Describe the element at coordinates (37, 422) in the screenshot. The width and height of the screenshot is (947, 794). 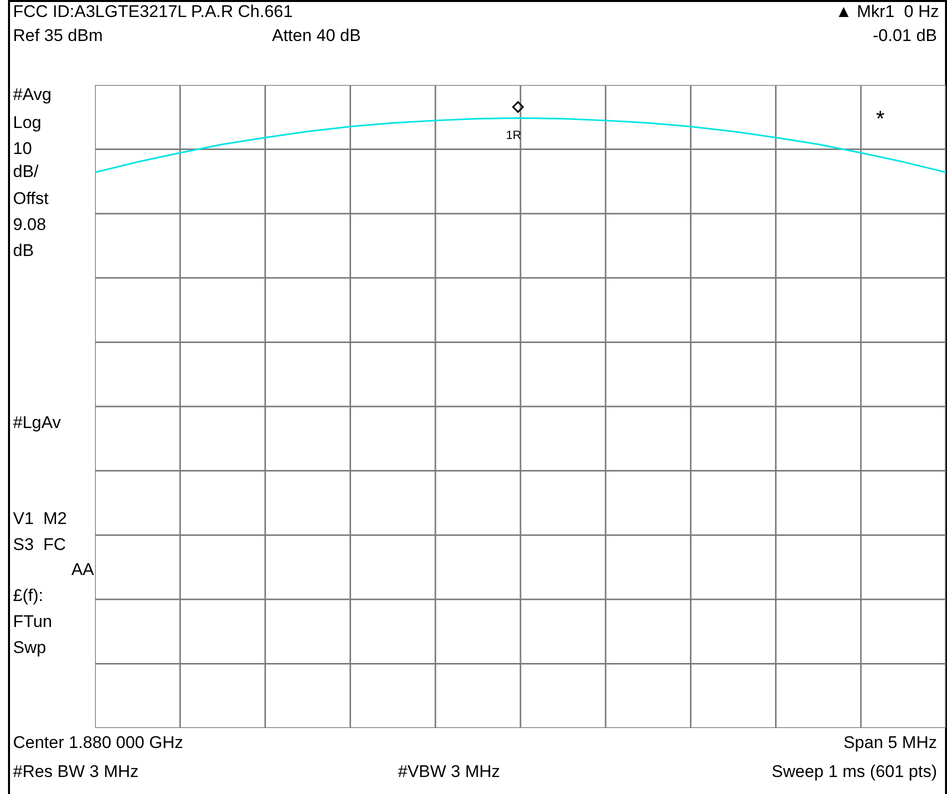
I see `text: #LgAv` at that location.